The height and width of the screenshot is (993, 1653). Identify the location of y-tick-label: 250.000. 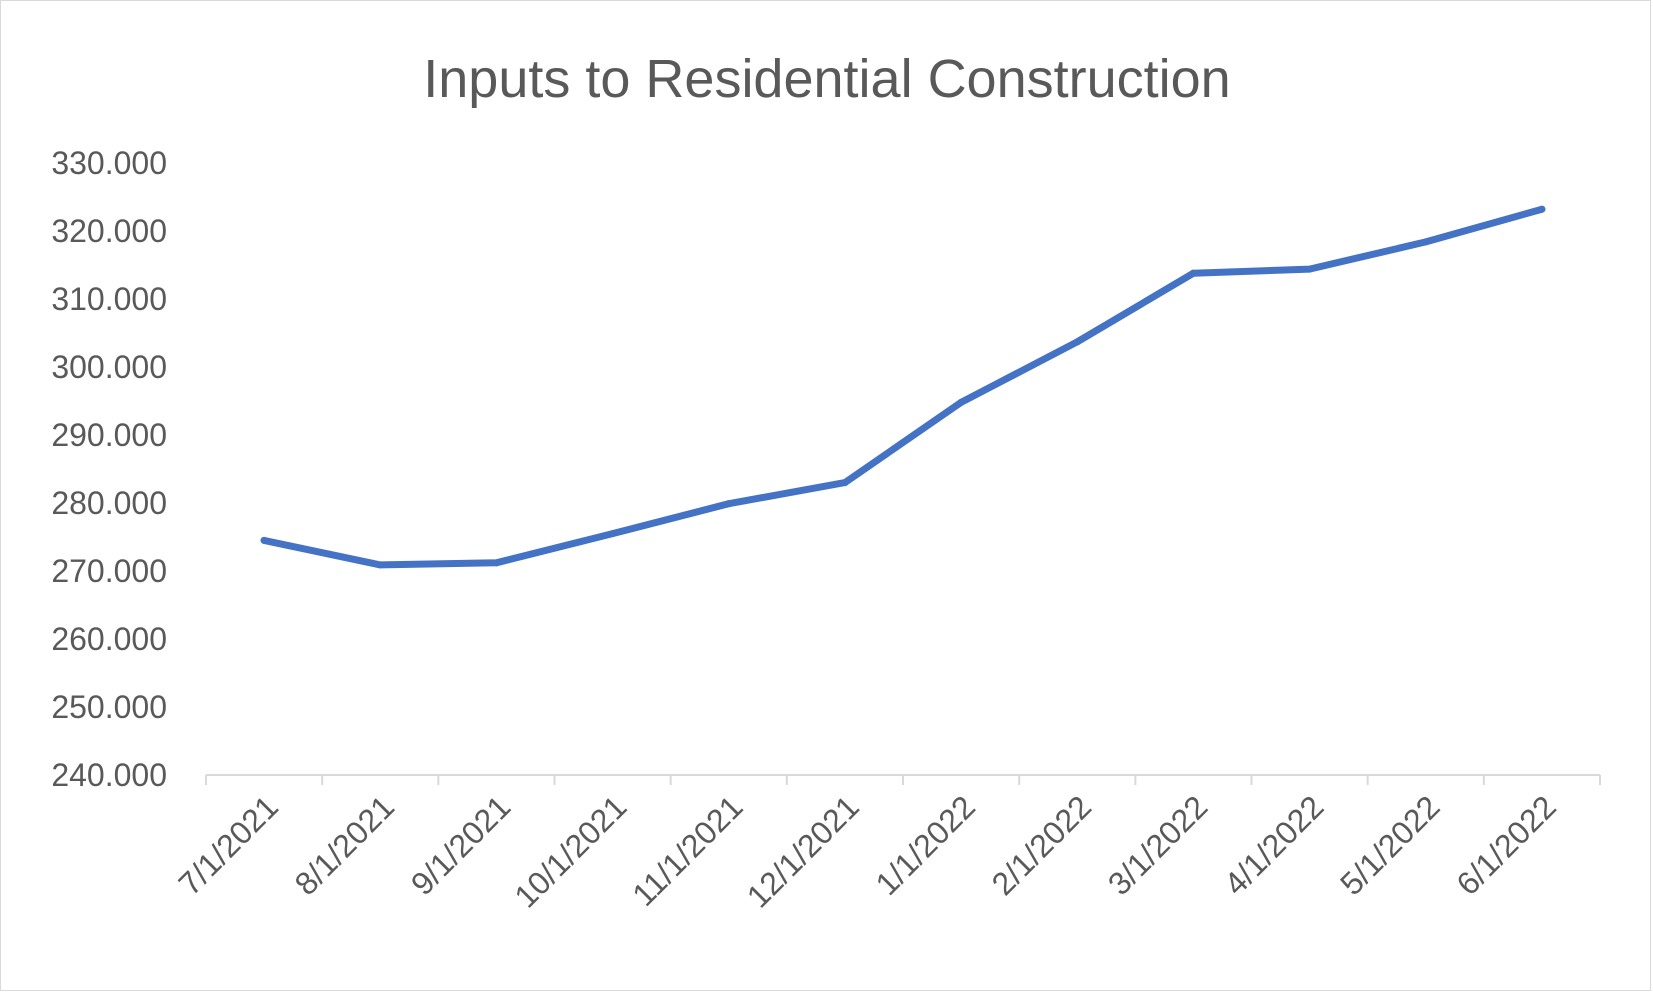
(109, 707).